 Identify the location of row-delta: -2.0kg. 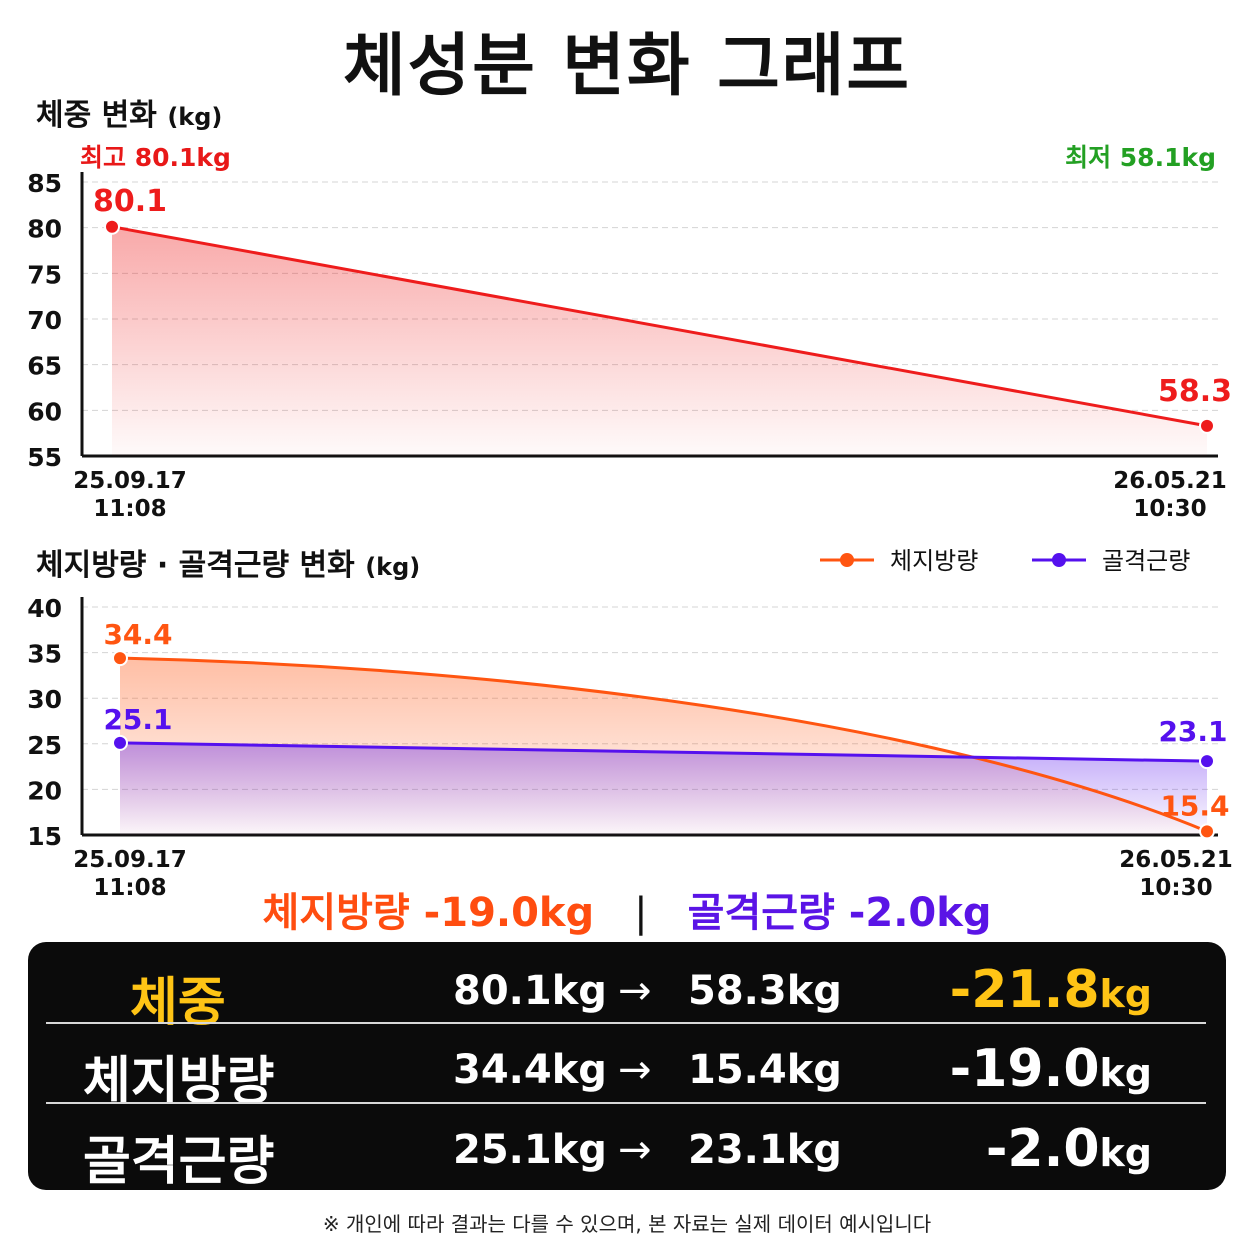
(1069, 1149).